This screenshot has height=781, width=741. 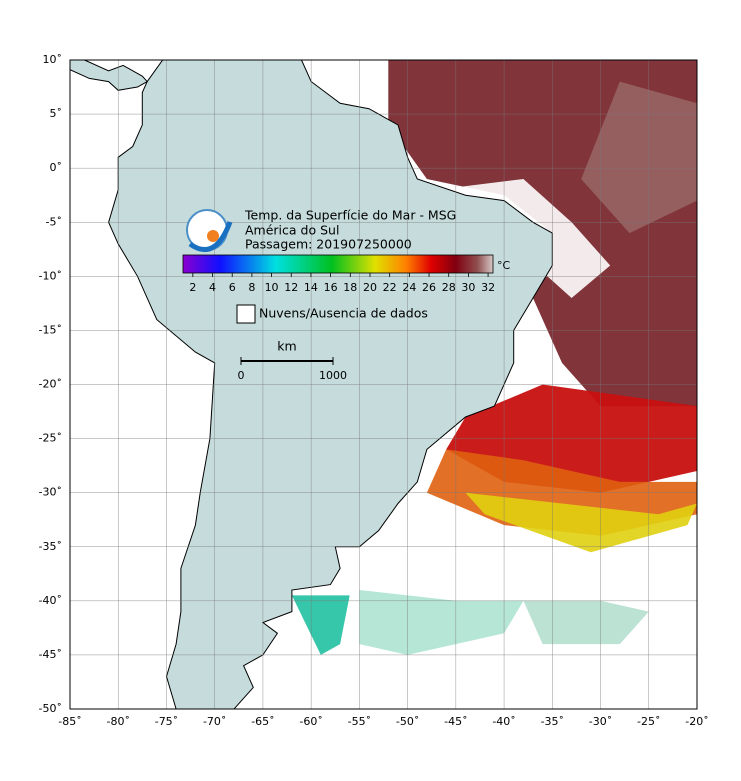 What do you see at coordinates (333, 375) in the screenshot?
I see `scale-tick-label: 1000` at bounding box center [333, 375].